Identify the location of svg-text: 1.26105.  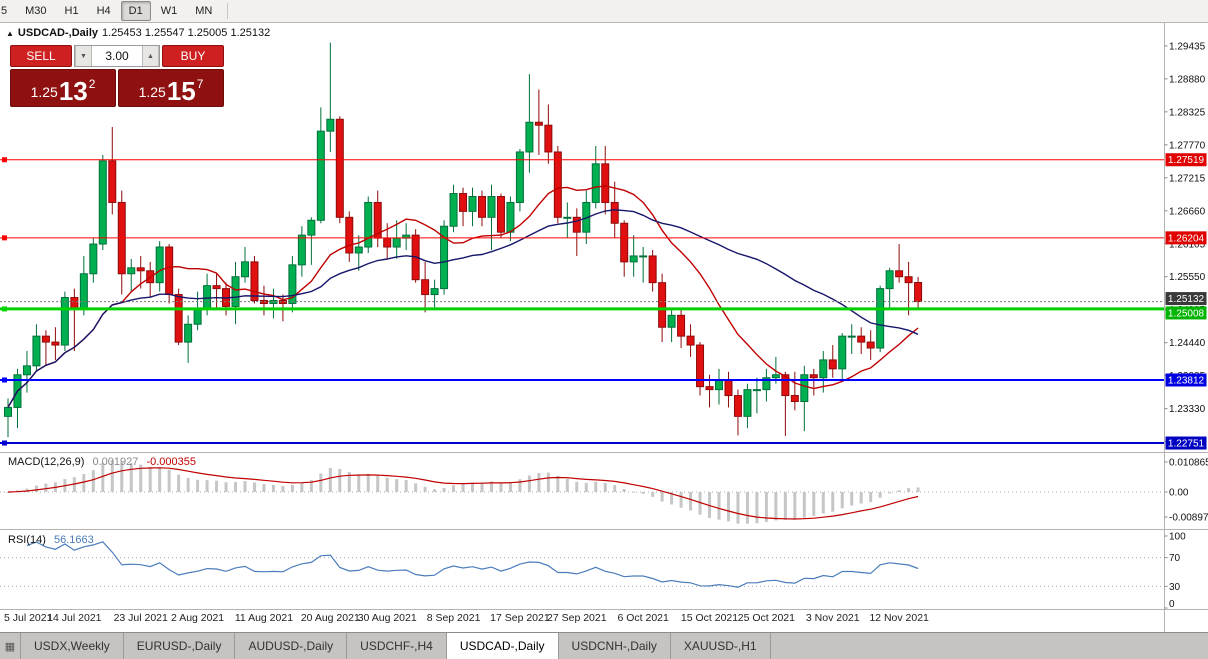
(1187, 244).